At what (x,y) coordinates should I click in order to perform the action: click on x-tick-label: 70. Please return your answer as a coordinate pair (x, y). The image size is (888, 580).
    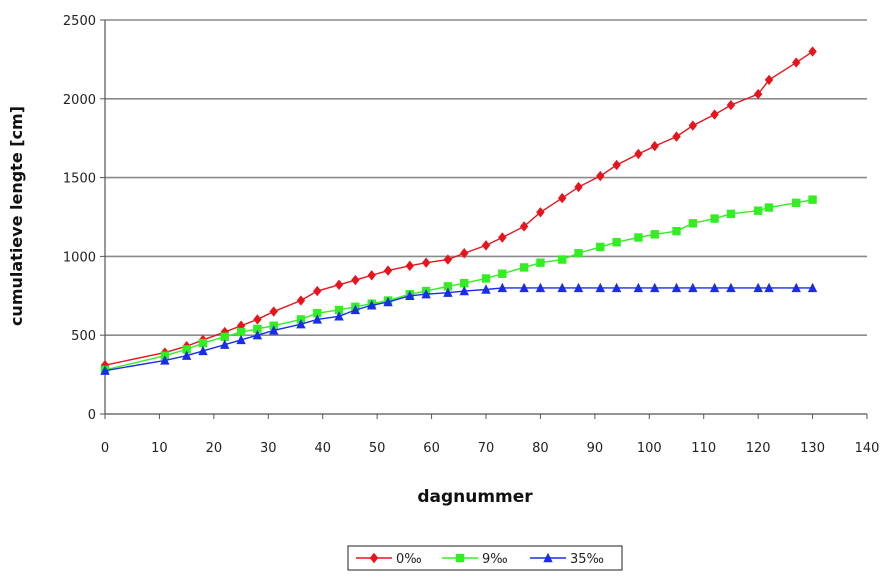
    Looking at the image, I should click on (486, 448).